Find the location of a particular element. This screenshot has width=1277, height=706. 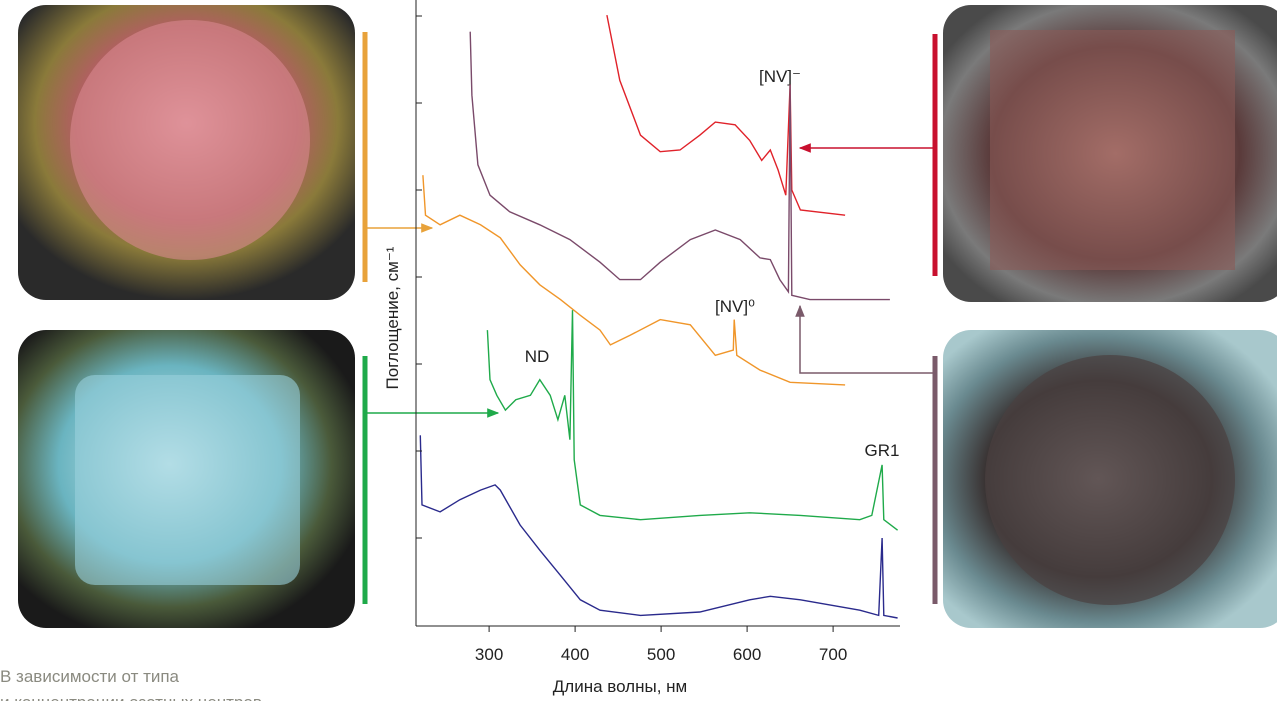

caption: и концентрации азотных центров is located at coordinates (131, 697).